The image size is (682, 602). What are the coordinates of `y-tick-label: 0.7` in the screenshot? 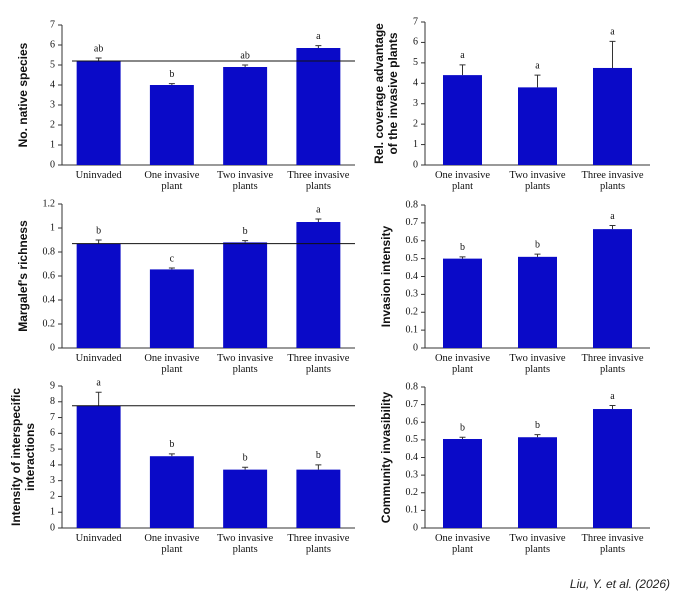 It's located at (412, 404).